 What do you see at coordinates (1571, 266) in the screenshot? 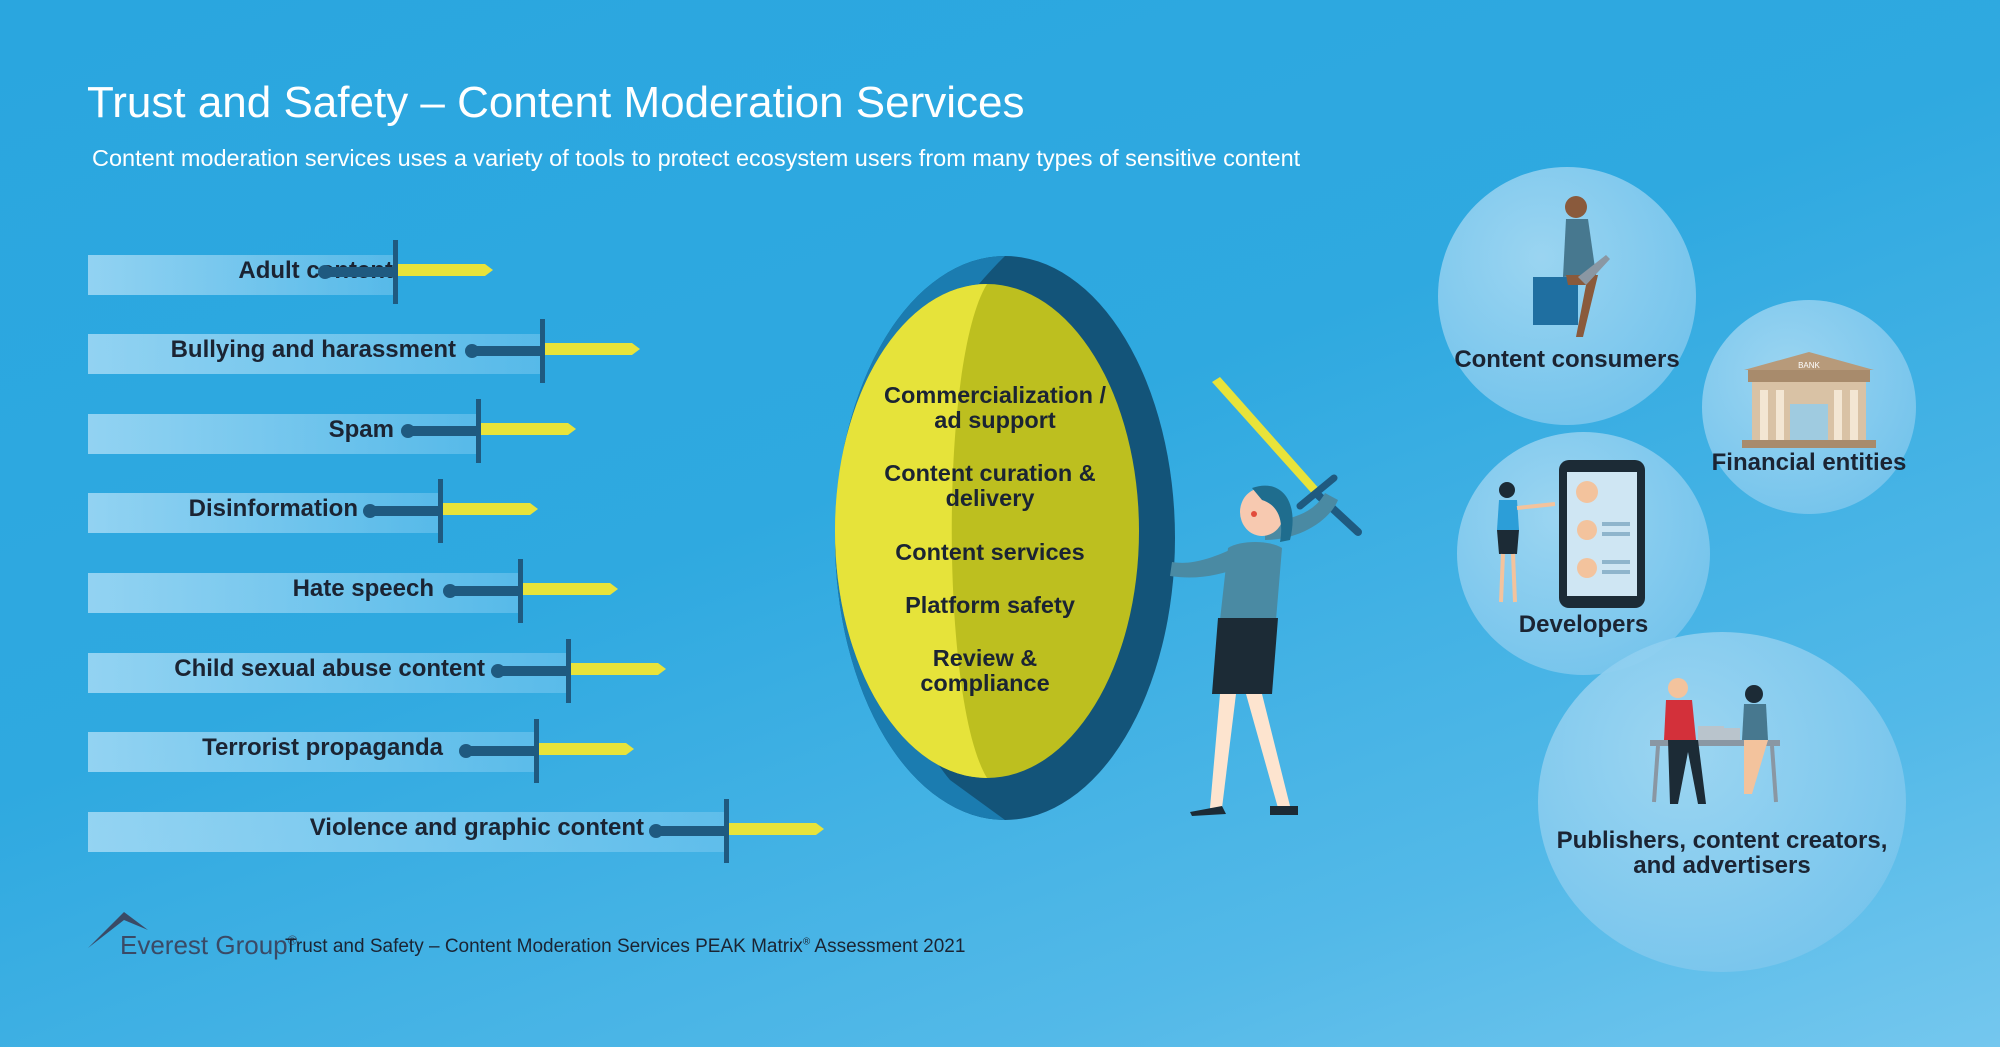
I see `person-laptop-icon` at bounding box center [1571, 266].